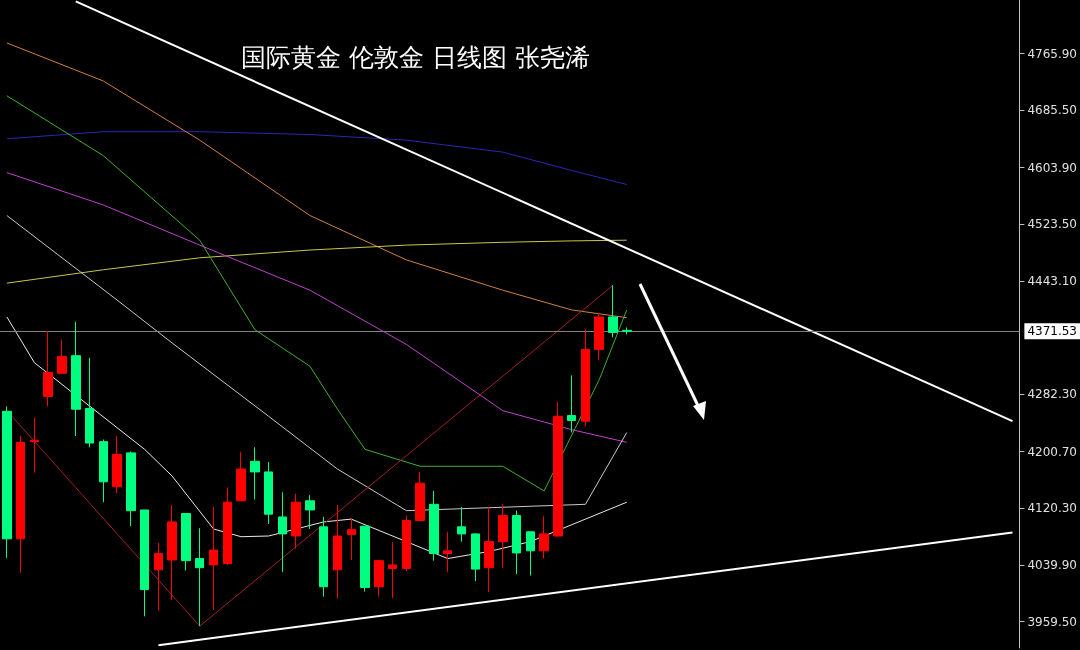  I want to click on y-tick-label: 4282.30, so click(1052, 394).